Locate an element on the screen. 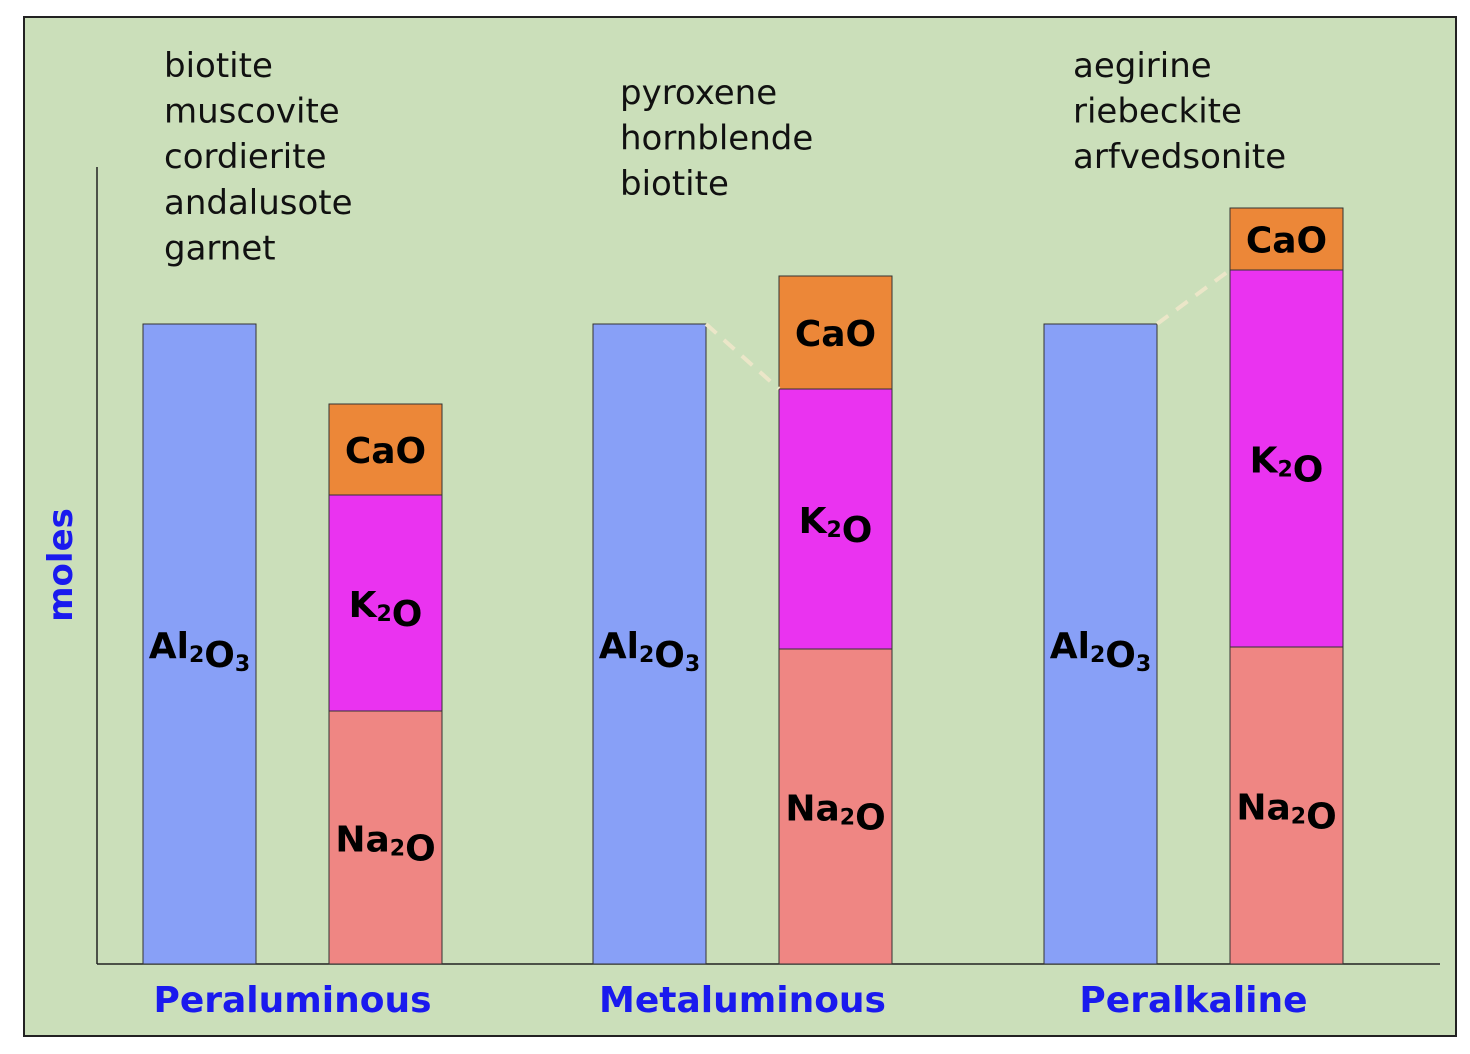 The width and height of the screenshot is (1470, 1054). metaluminous-cao-label: CaO is located at coordinates (835, 334).